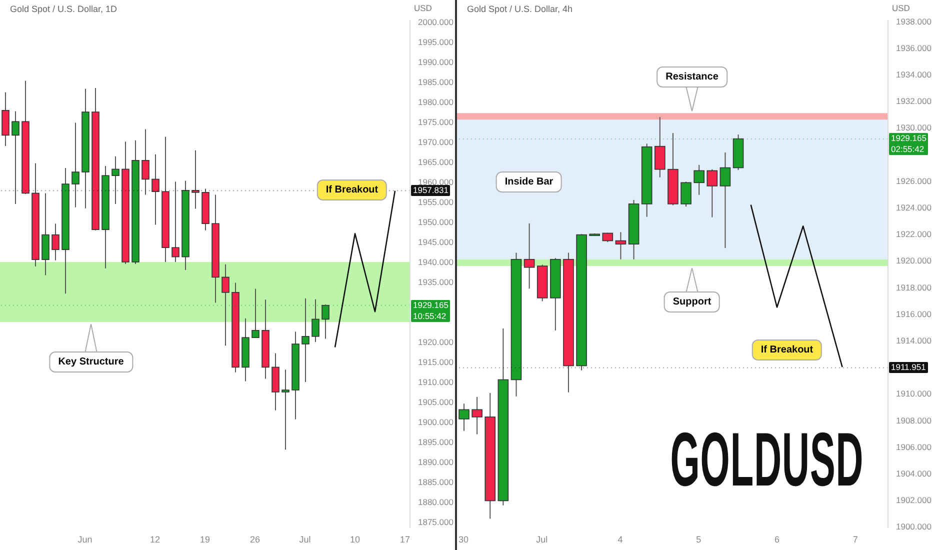 The height and width of the screenshot is (550, 932). Describe the element at coordinates (914, 234) in the screenshot. I see `y-tick-label: 1922.000` at that location.